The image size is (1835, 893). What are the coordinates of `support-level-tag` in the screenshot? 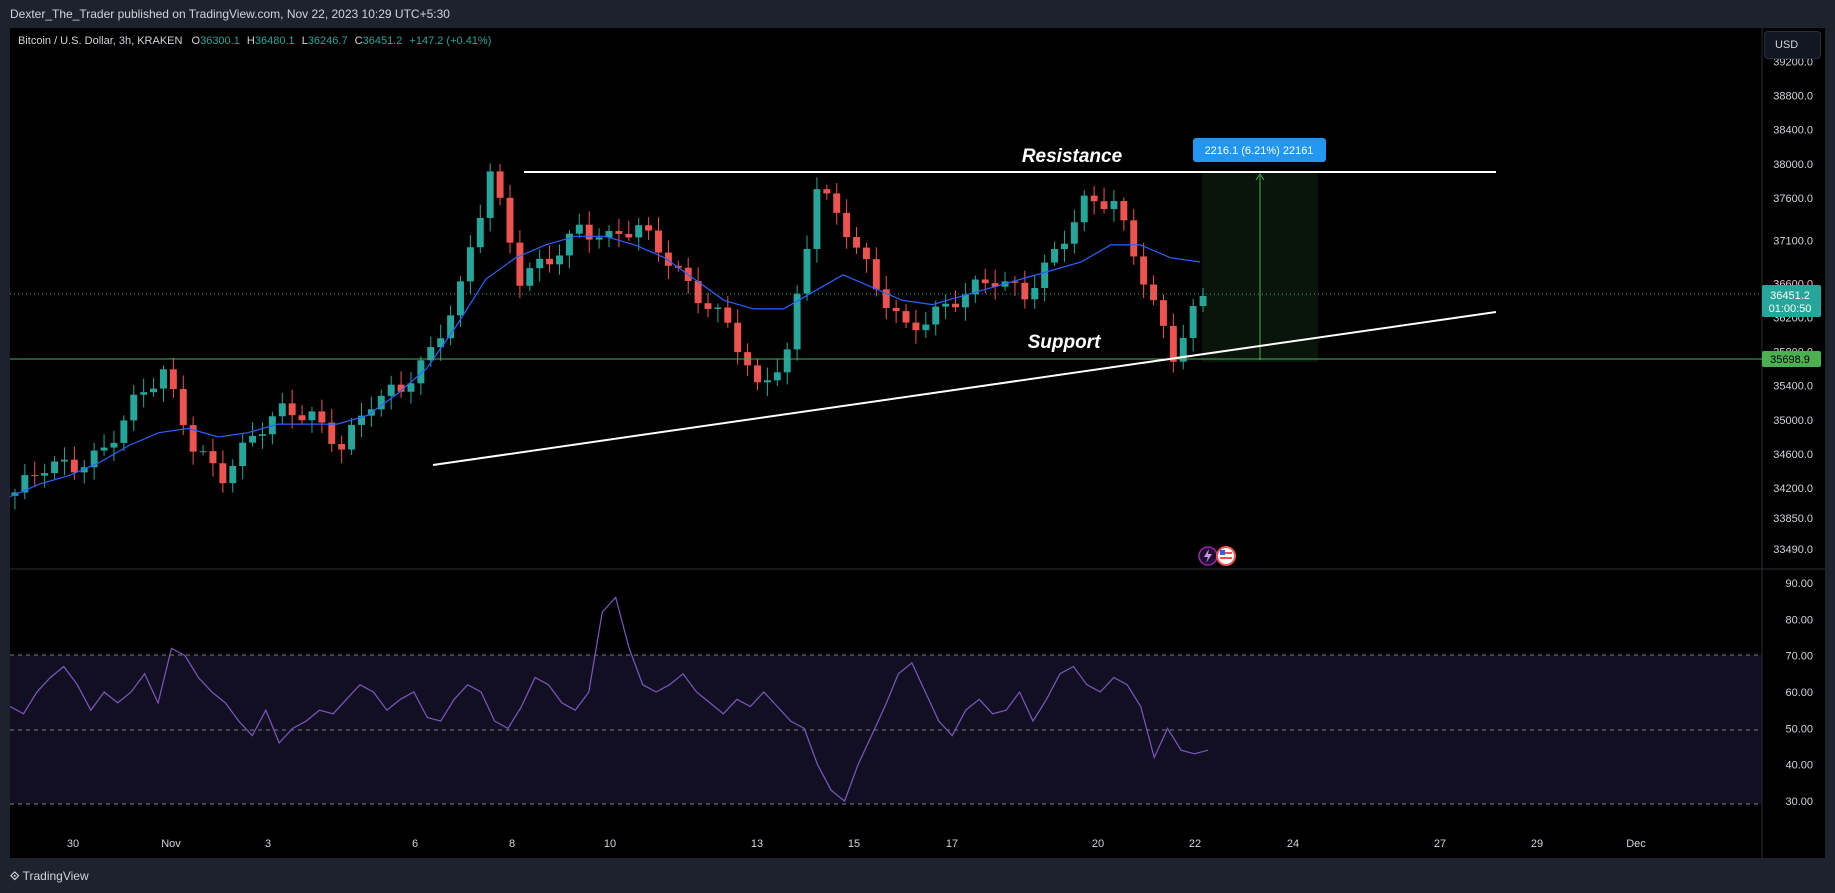 It's located at (1791, 359).